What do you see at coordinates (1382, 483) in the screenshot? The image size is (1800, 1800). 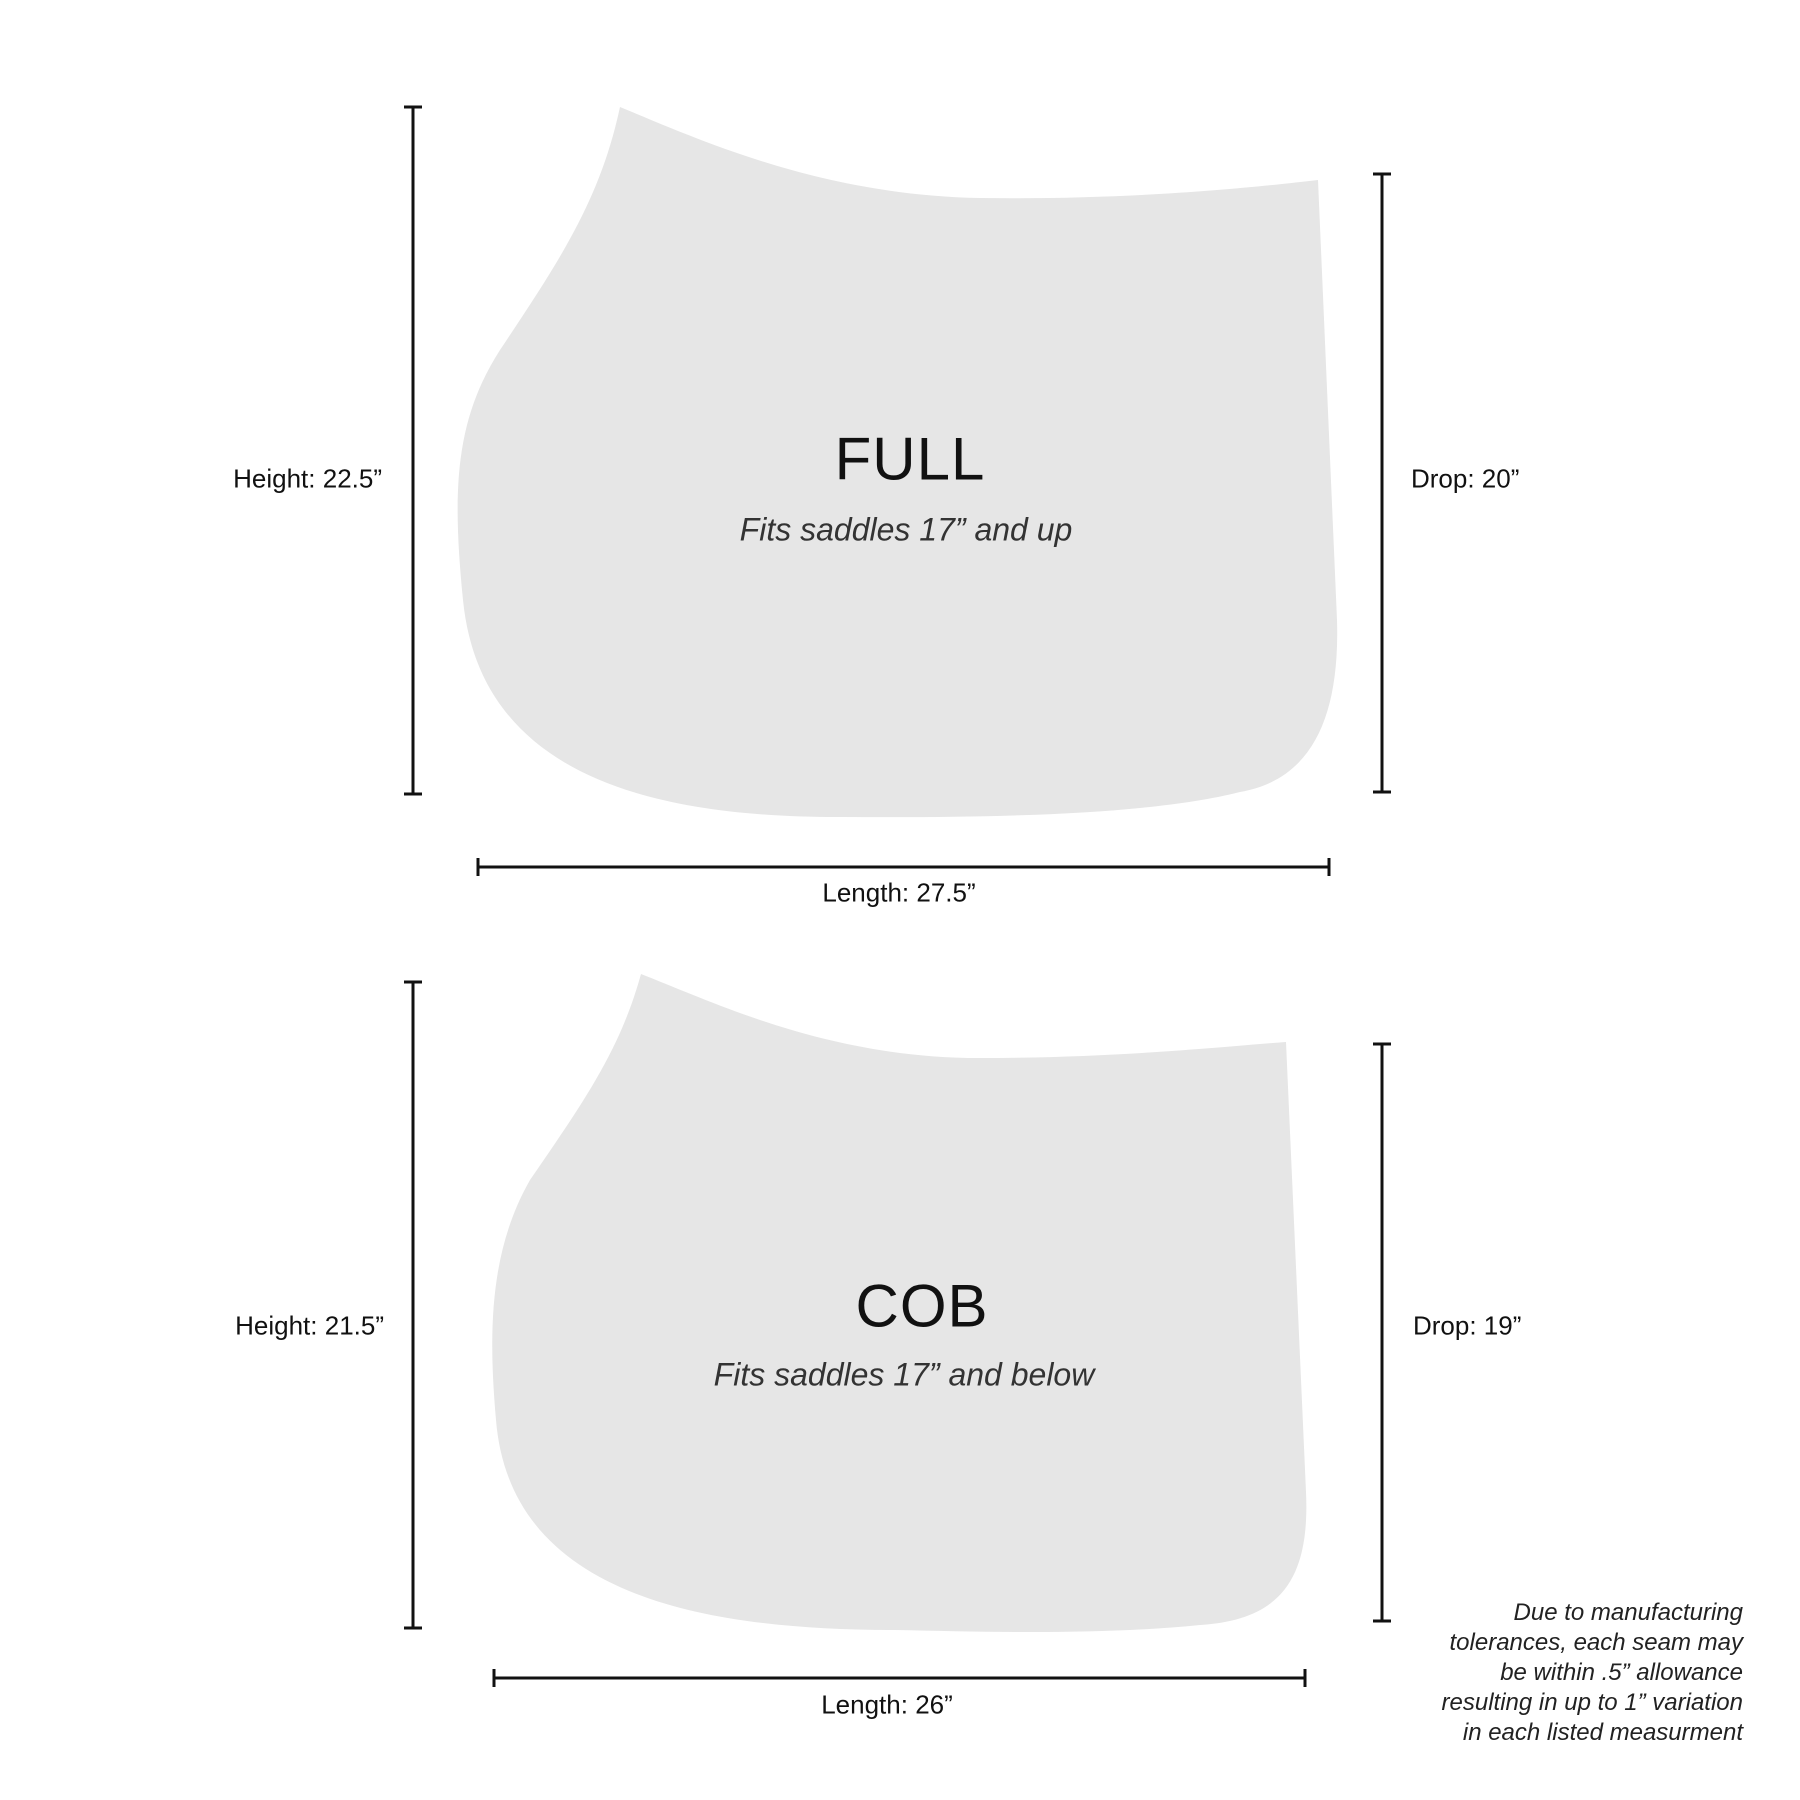 I see `full-drop-dimension-line` at bounding box center [1382, 483].